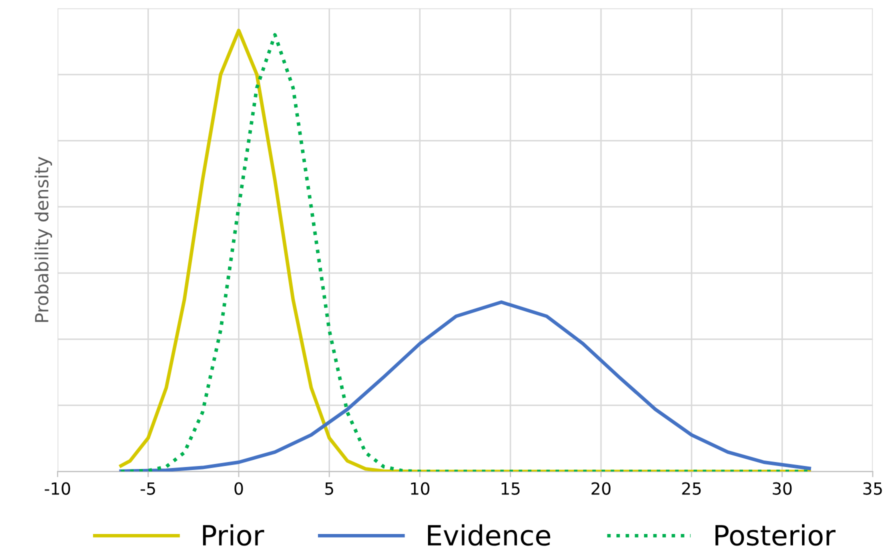  I want to click on x-tick-label: 30, so click(782, 488).